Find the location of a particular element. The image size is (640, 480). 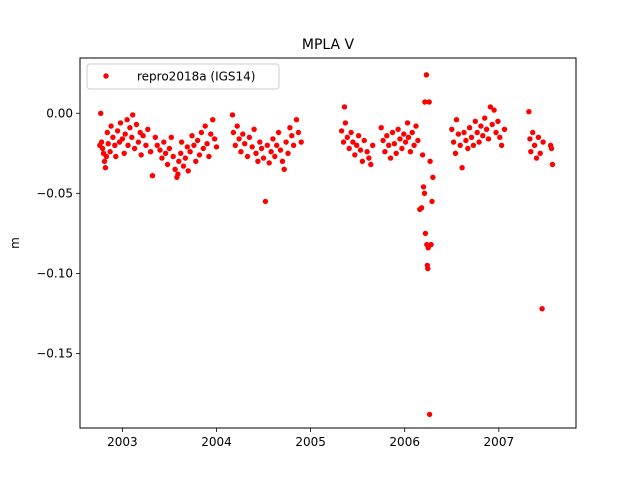

y-tick-label: −0.15 is located at coordinates (54, 354).